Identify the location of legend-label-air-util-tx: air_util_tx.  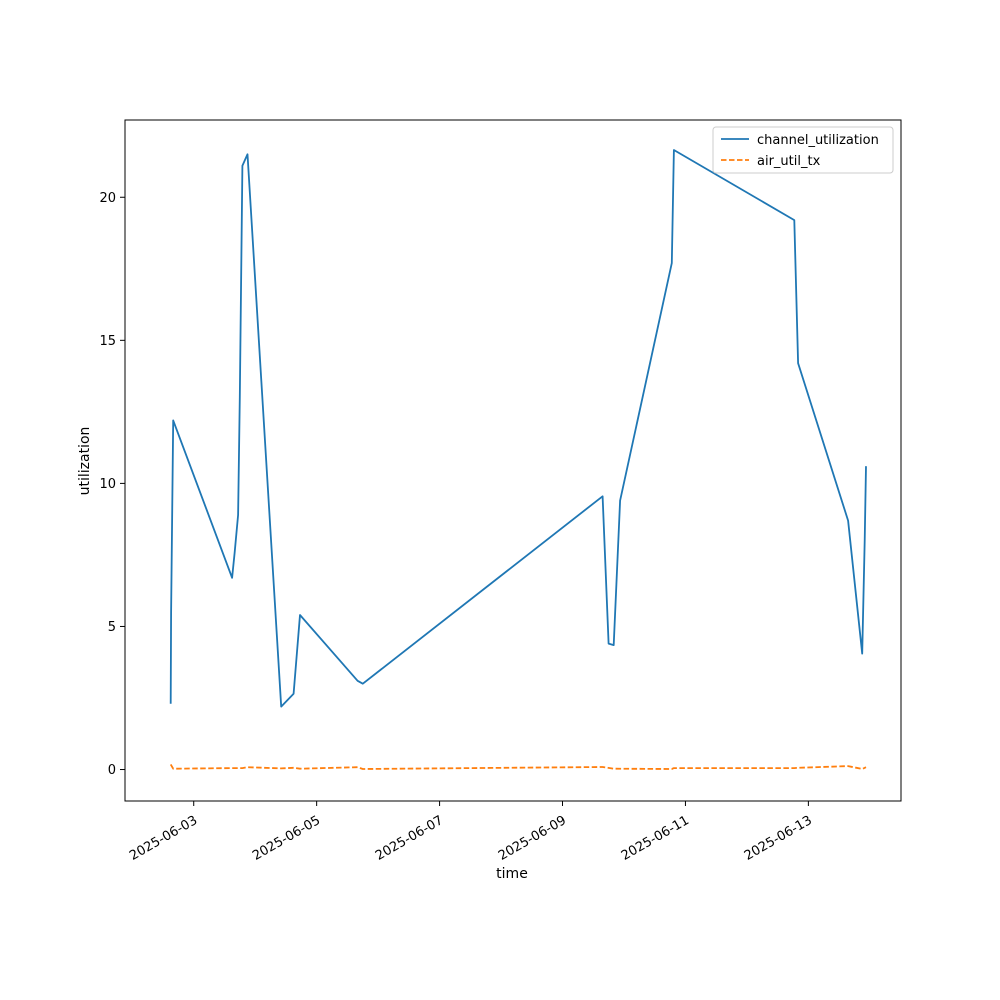
(789, 161).